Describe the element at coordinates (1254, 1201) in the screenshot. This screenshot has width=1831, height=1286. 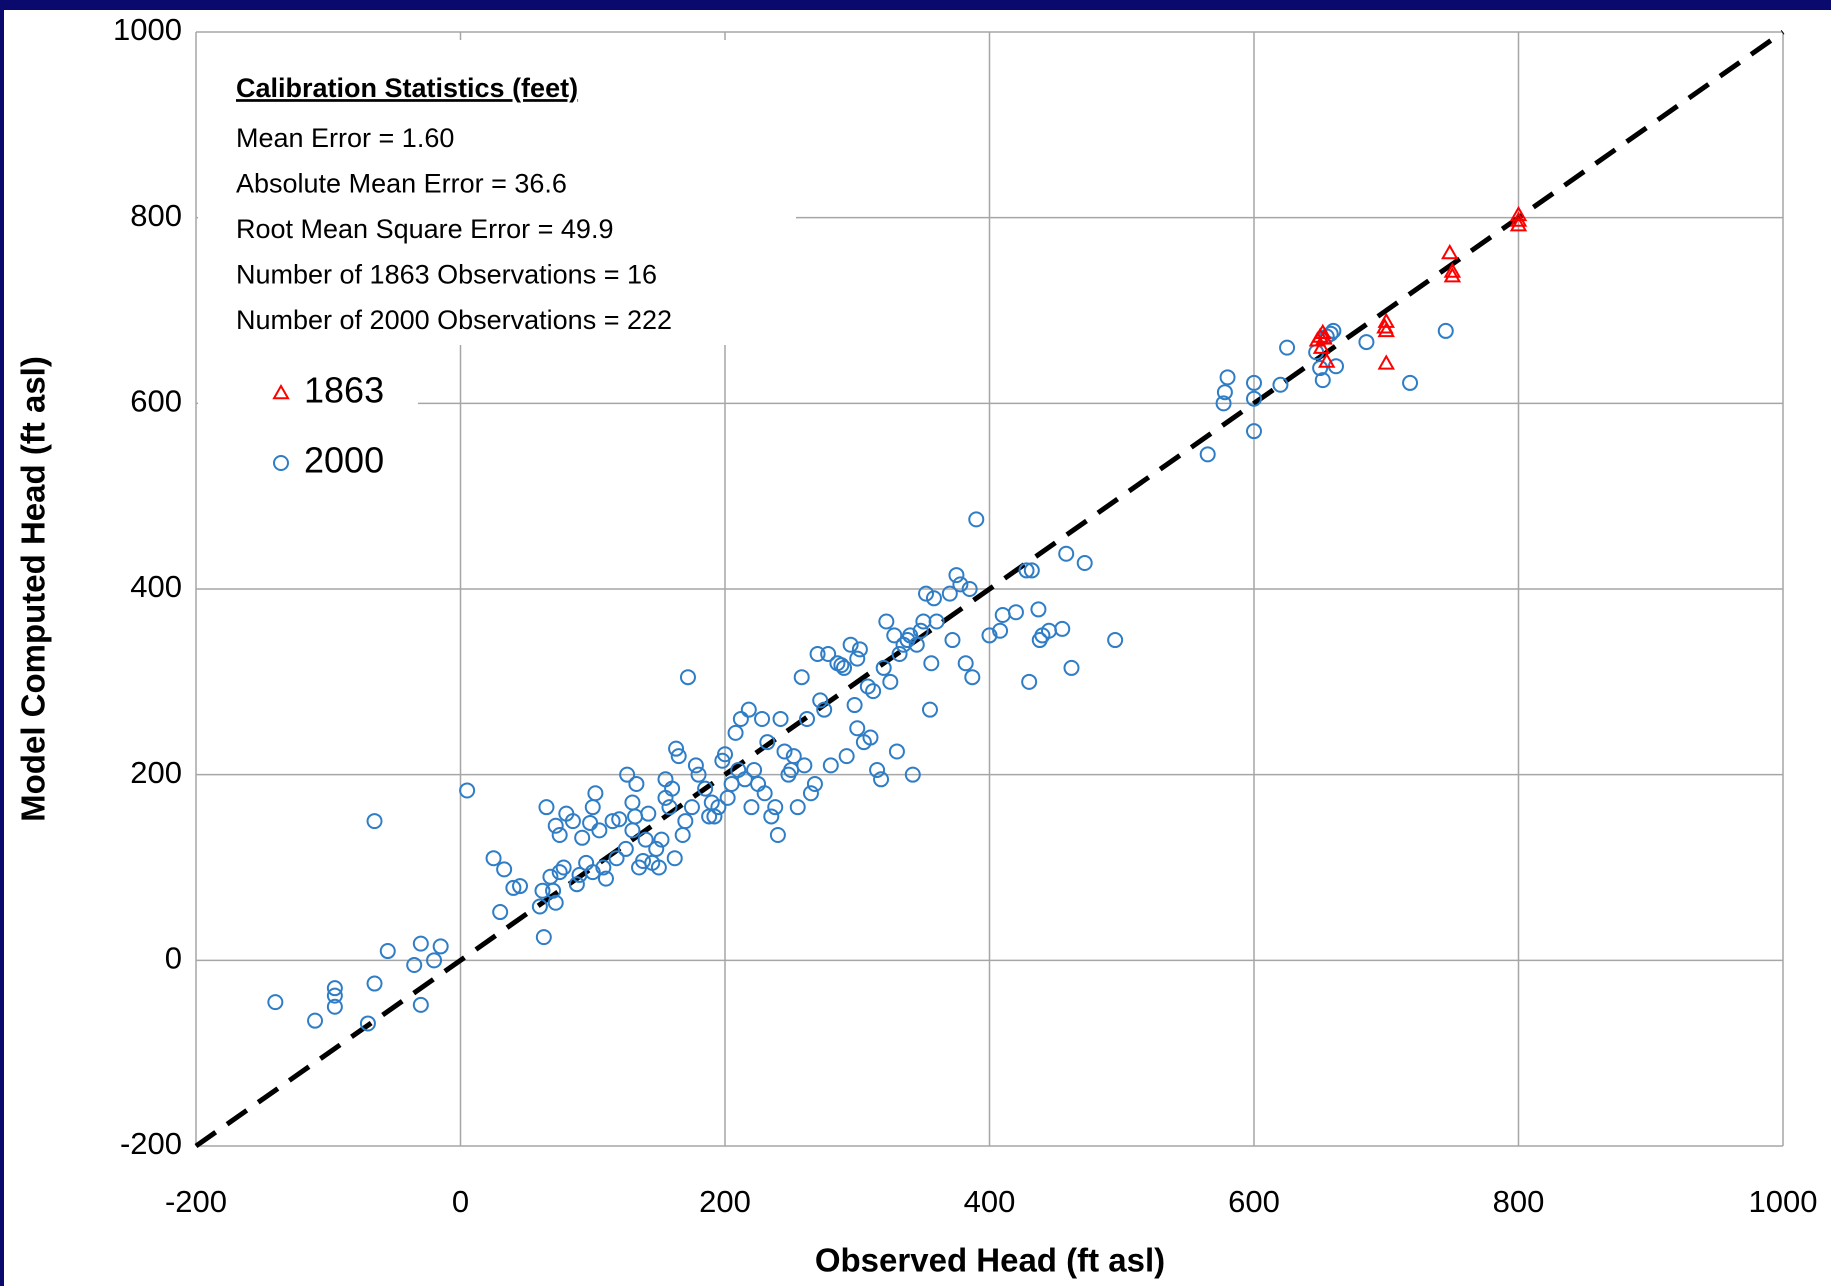
I see `x-tick-label: 600` at that location.